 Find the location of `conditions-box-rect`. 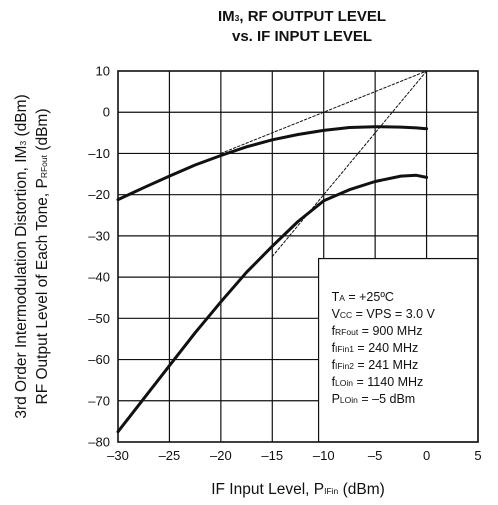

conditions-box-rect is located at coordinates (398, 350).